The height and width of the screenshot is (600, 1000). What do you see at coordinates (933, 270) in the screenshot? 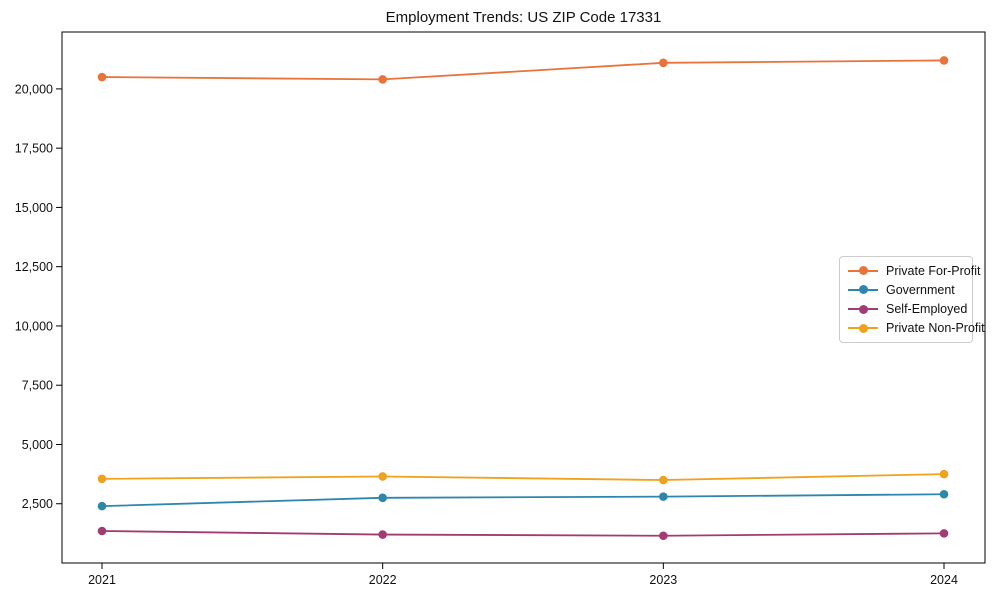
I see `legend-label: Private For-Profit` at bounding box center [933, 270].